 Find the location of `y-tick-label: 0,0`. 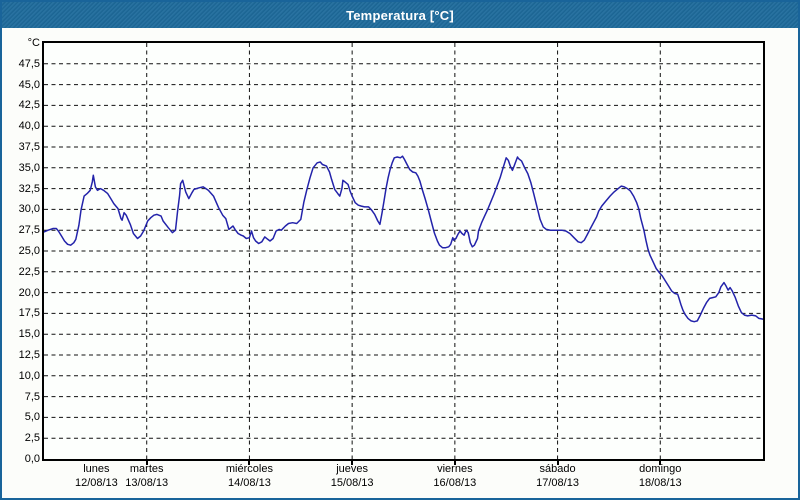

y-tick-label: 0,0 is located at coordinates (32, 459).